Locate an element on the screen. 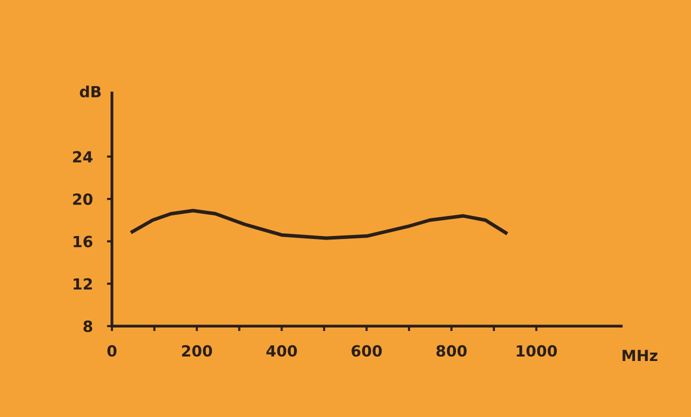 This screenshot has width=691, height=417. y-tick-label: 8 is located at coordinates (87, 326).